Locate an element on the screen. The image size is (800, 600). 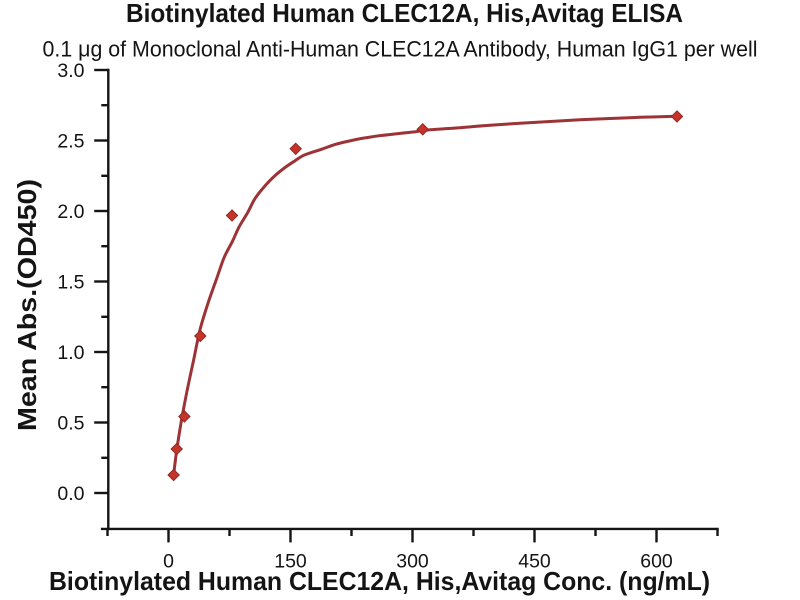
svg-text: 0.5 is located at coordinates (70, 424).